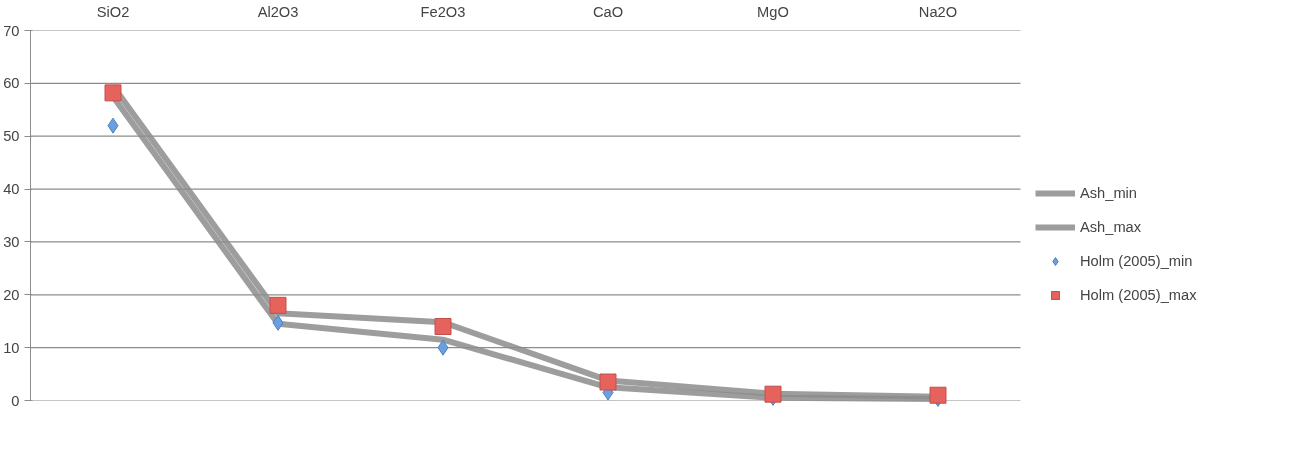  I want to click on x-tick-label: CaO, so click(608, 11).